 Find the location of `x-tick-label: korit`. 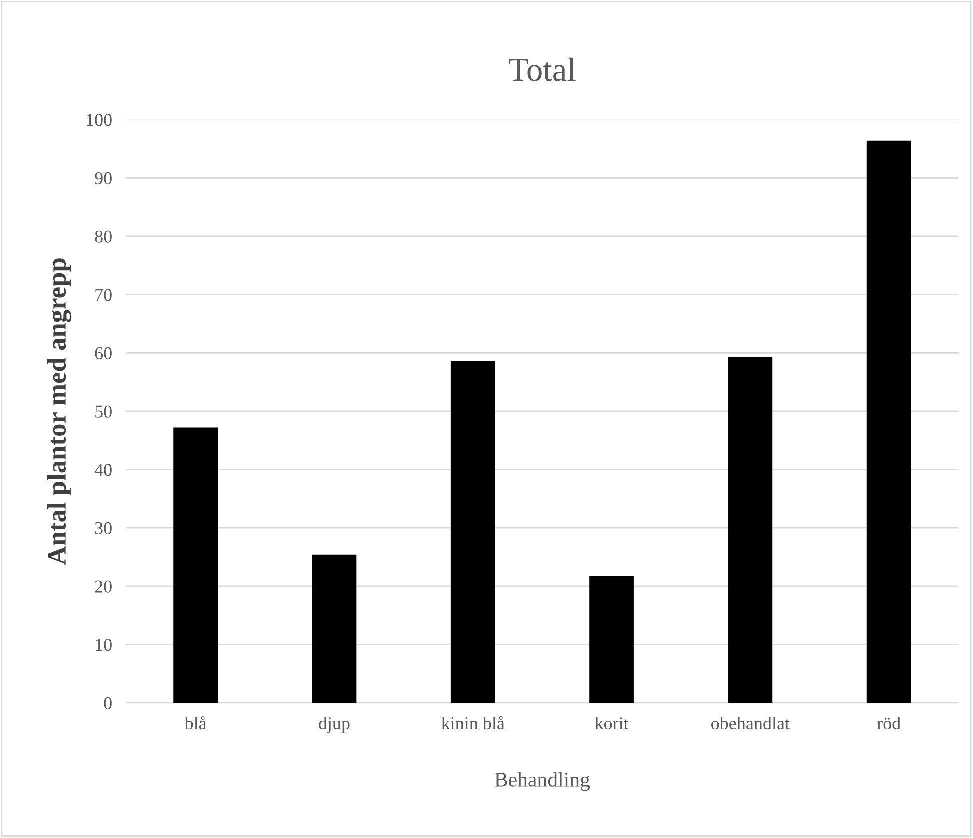

x-tick-label: korit is located at coordinates (612, 723).